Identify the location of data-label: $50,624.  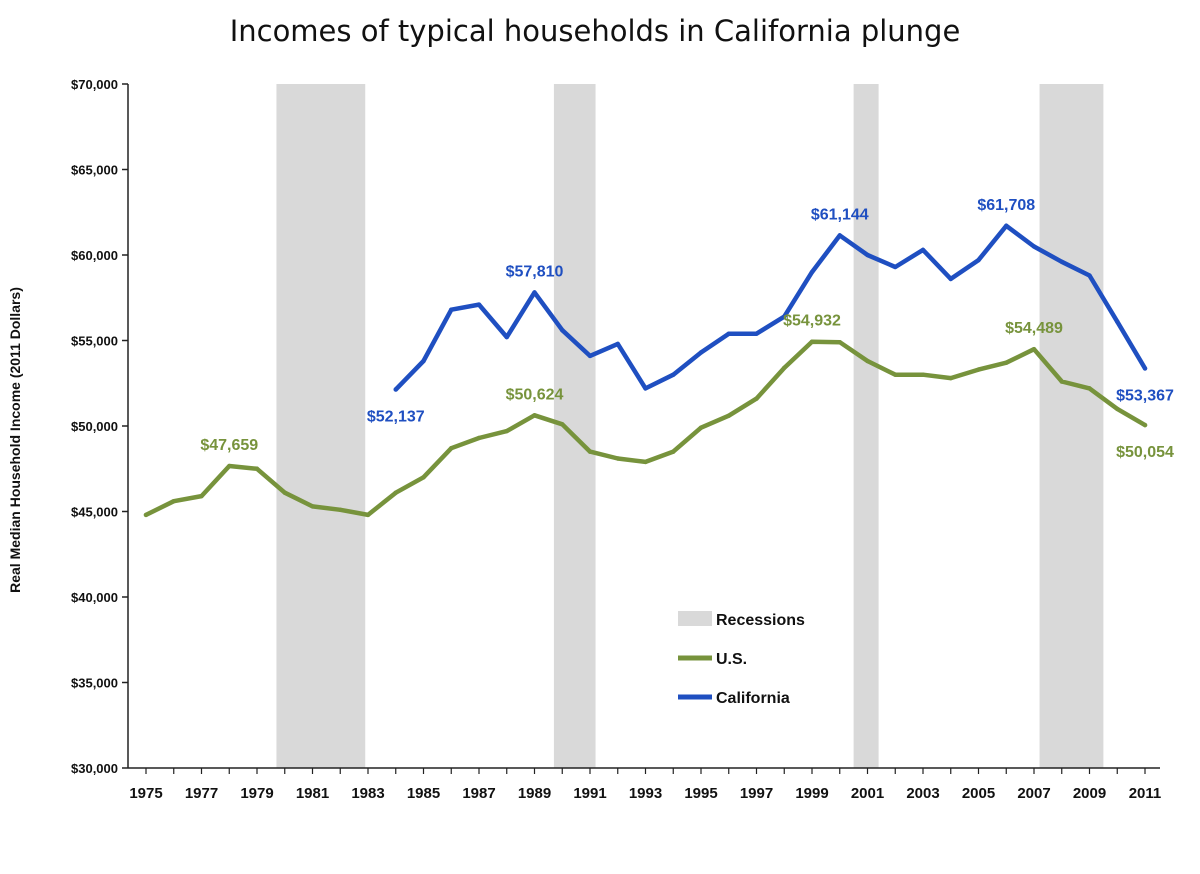
(535, 394).